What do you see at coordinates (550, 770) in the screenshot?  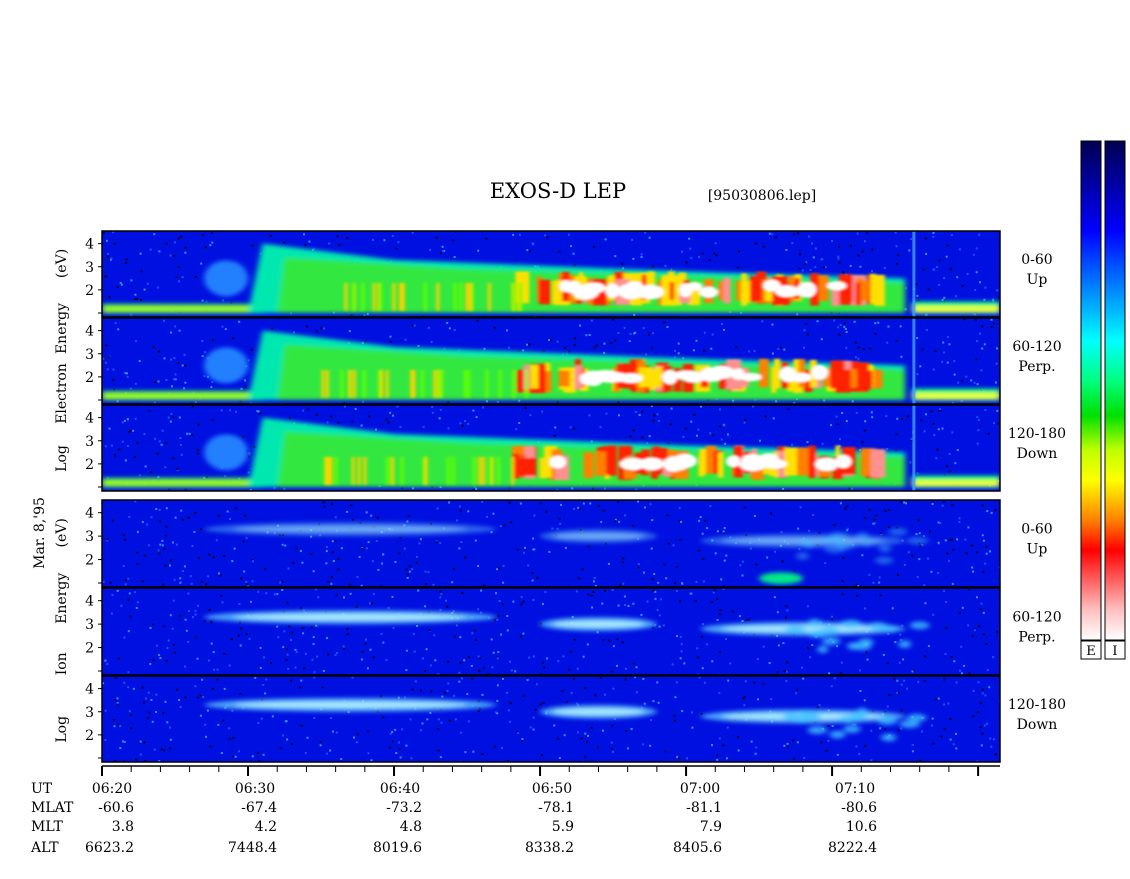 I see `time-axis` at bounding box center [550, 770].